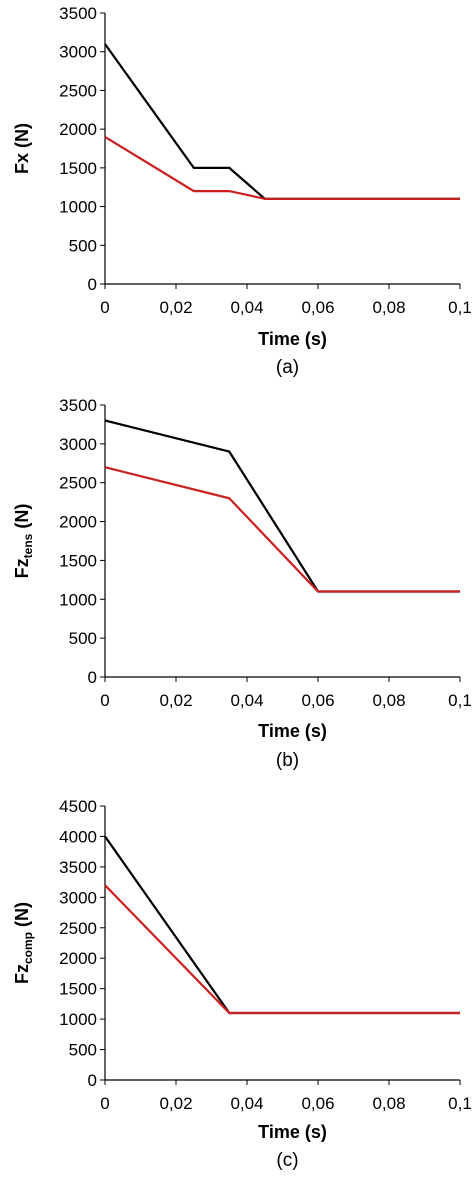 The height and width of the screenshot is (1177, 474). What do you see at coordinates (287, 367) in the screenshot?
I see `panel-caption: (a)` at bounding box center [287, 367].